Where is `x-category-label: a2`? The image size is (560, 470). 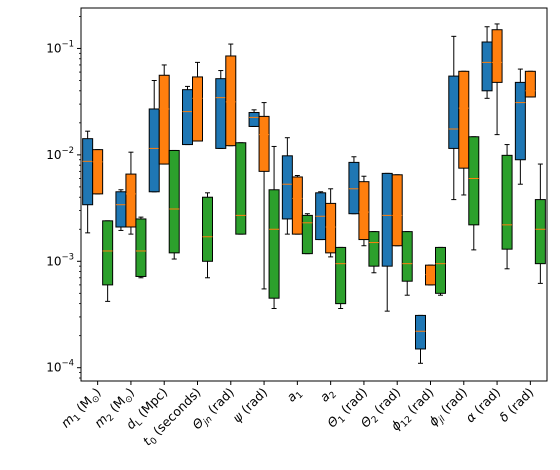
x-category-label: a2 is located at coordinates (328, 396).